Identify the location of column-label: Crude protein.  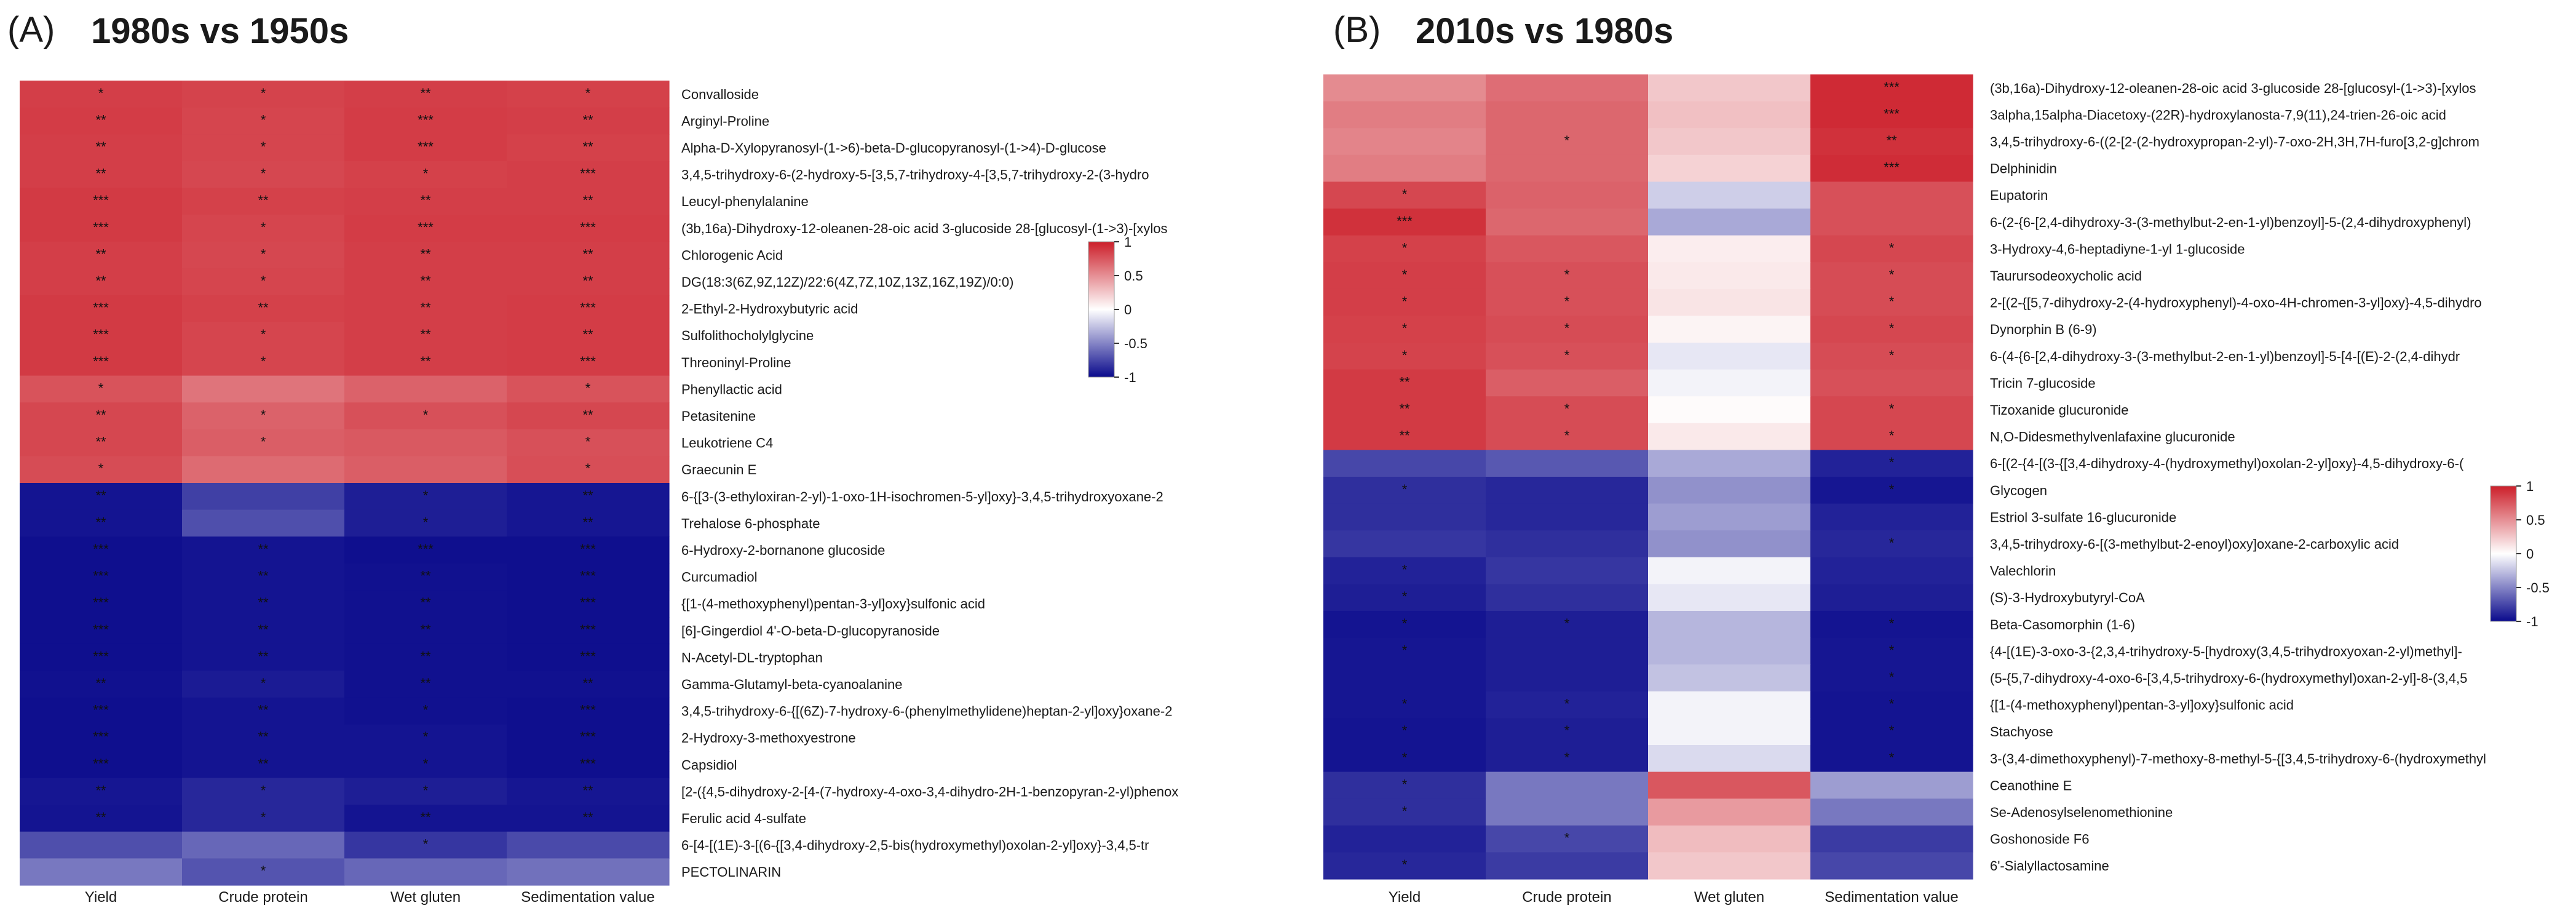
(263, 898).